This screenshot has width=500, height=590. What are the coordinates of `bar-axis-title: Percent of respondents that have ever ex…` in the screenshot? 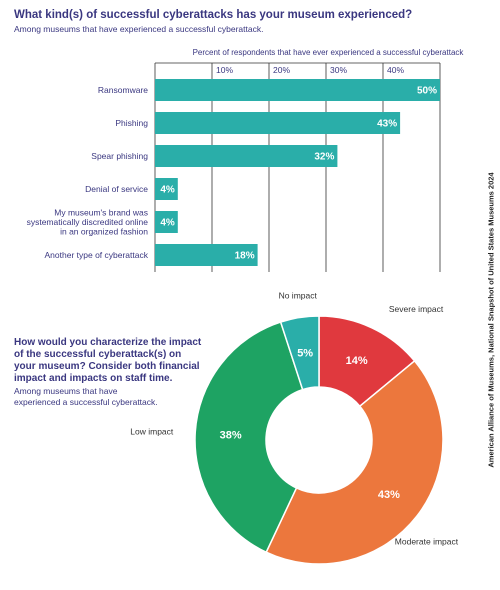 It's located at (329, 52).